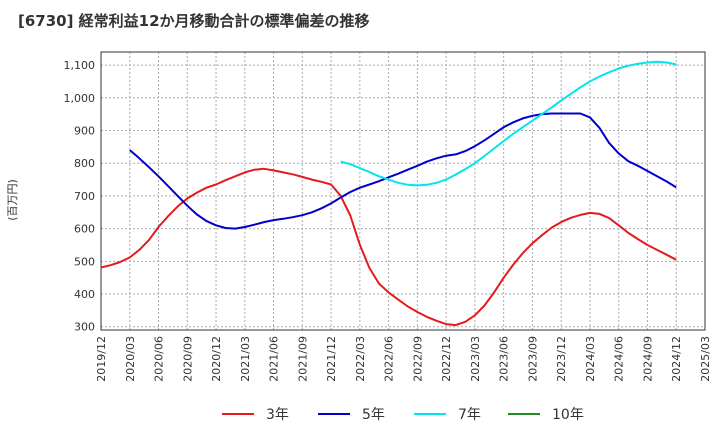 This screenshot has width=720, height=440. What do you see at coordinates (475, 359) in the screenshot?
I see `x-tick-label: 2023/03` at bounding box center [475, 359].